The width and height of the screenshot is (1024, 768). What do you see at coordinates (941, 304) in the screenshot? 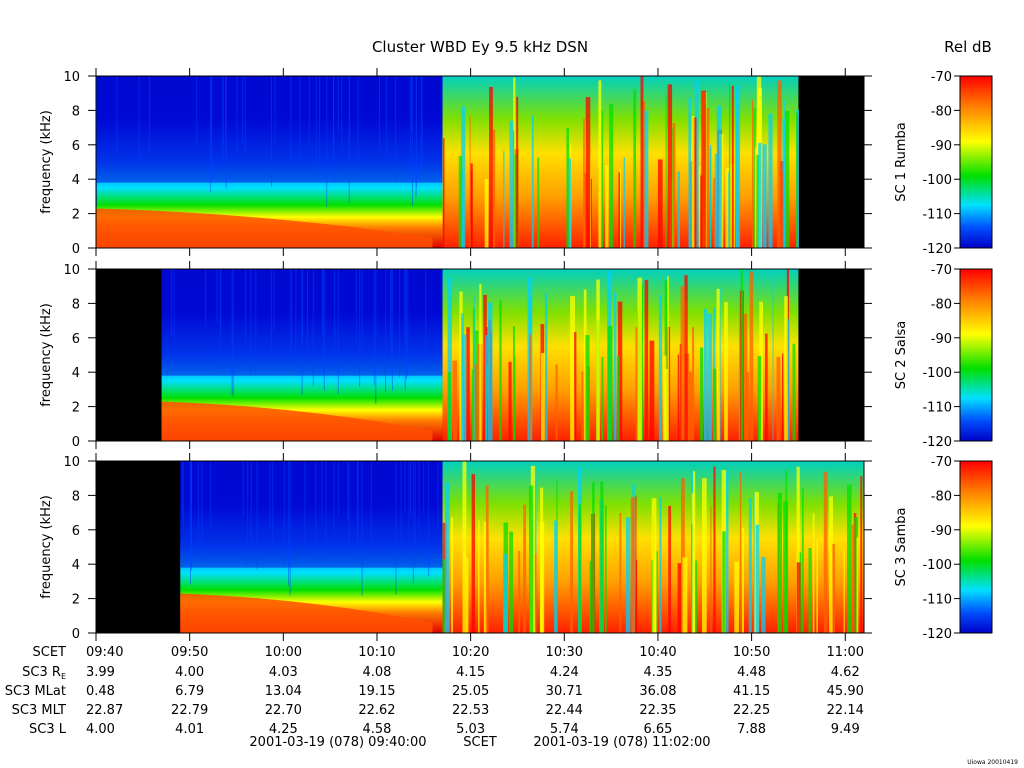
I see `colorbar-tick-label: -80` at bounding box center [941, 304].